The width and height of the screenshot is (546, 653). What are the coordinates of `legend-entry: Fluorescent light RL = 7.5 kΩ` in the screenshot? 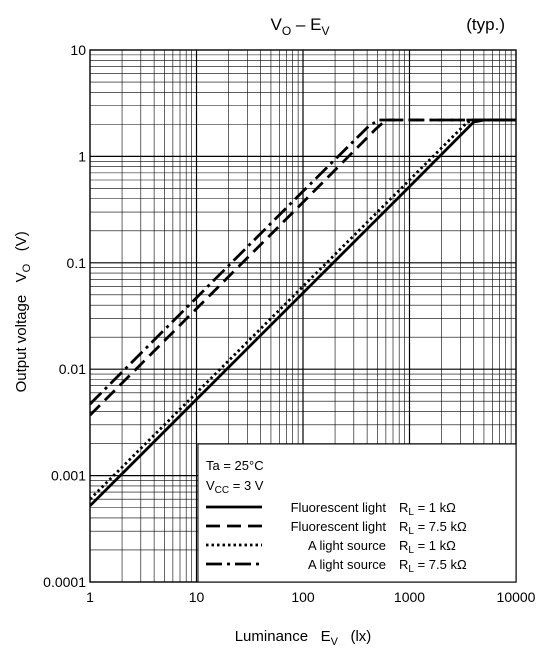 It's located at (336, 528).